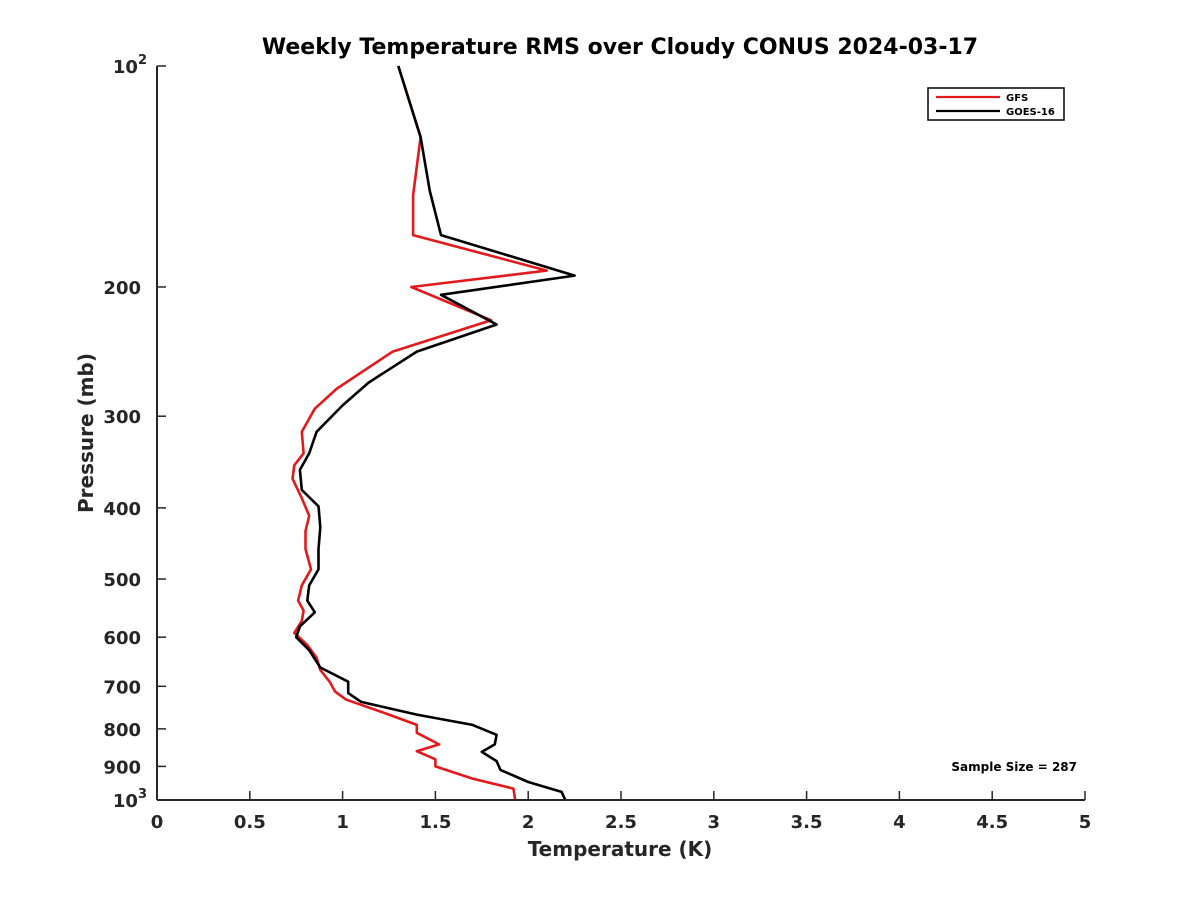 The width and height of the screenshot is (1200, 900). I want to click on legend-label-goes16: GOES-16, so click(1030, 112).